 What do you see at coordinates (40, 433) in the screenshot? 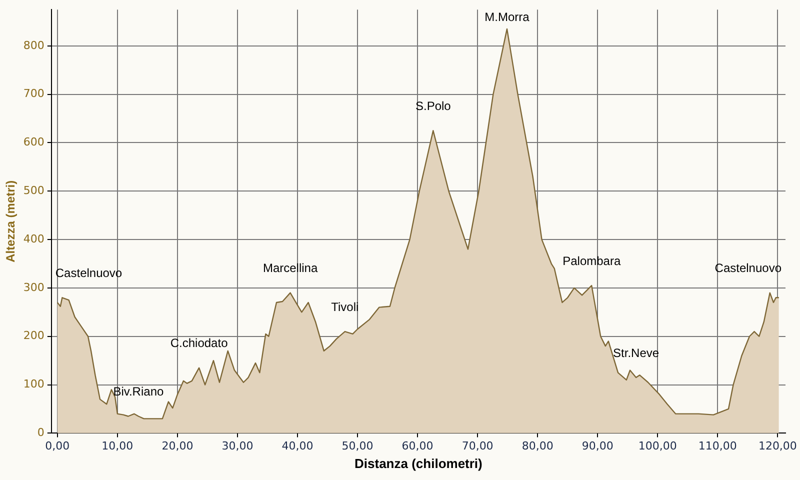
I see `y-tick-label: 0` at bounding box center [40, 433].